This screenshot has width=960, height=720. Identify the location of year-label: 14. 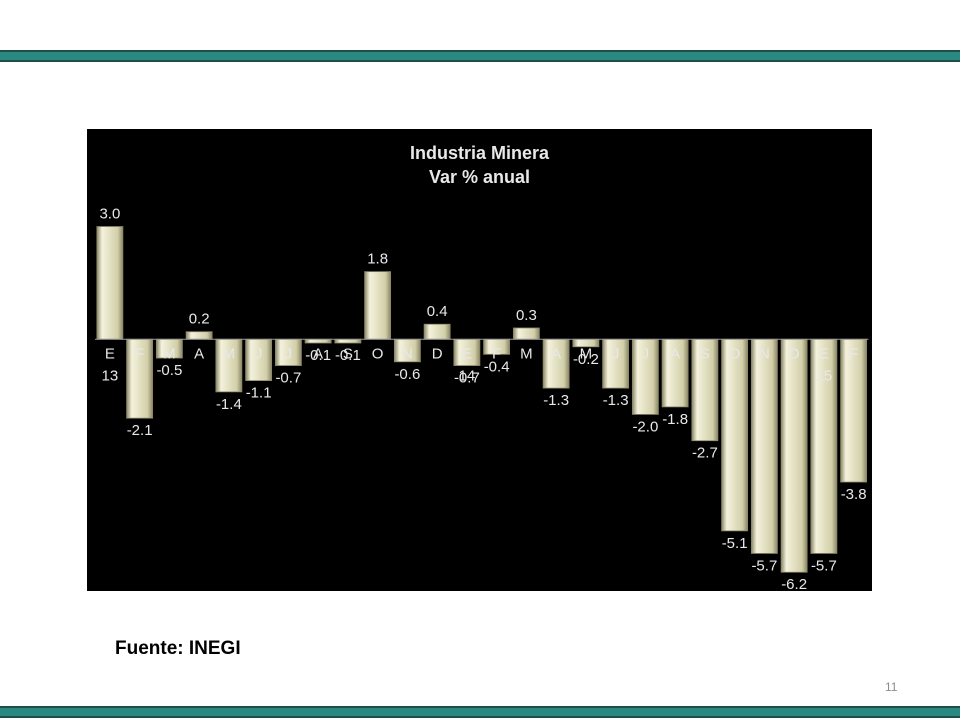
(467, 375).